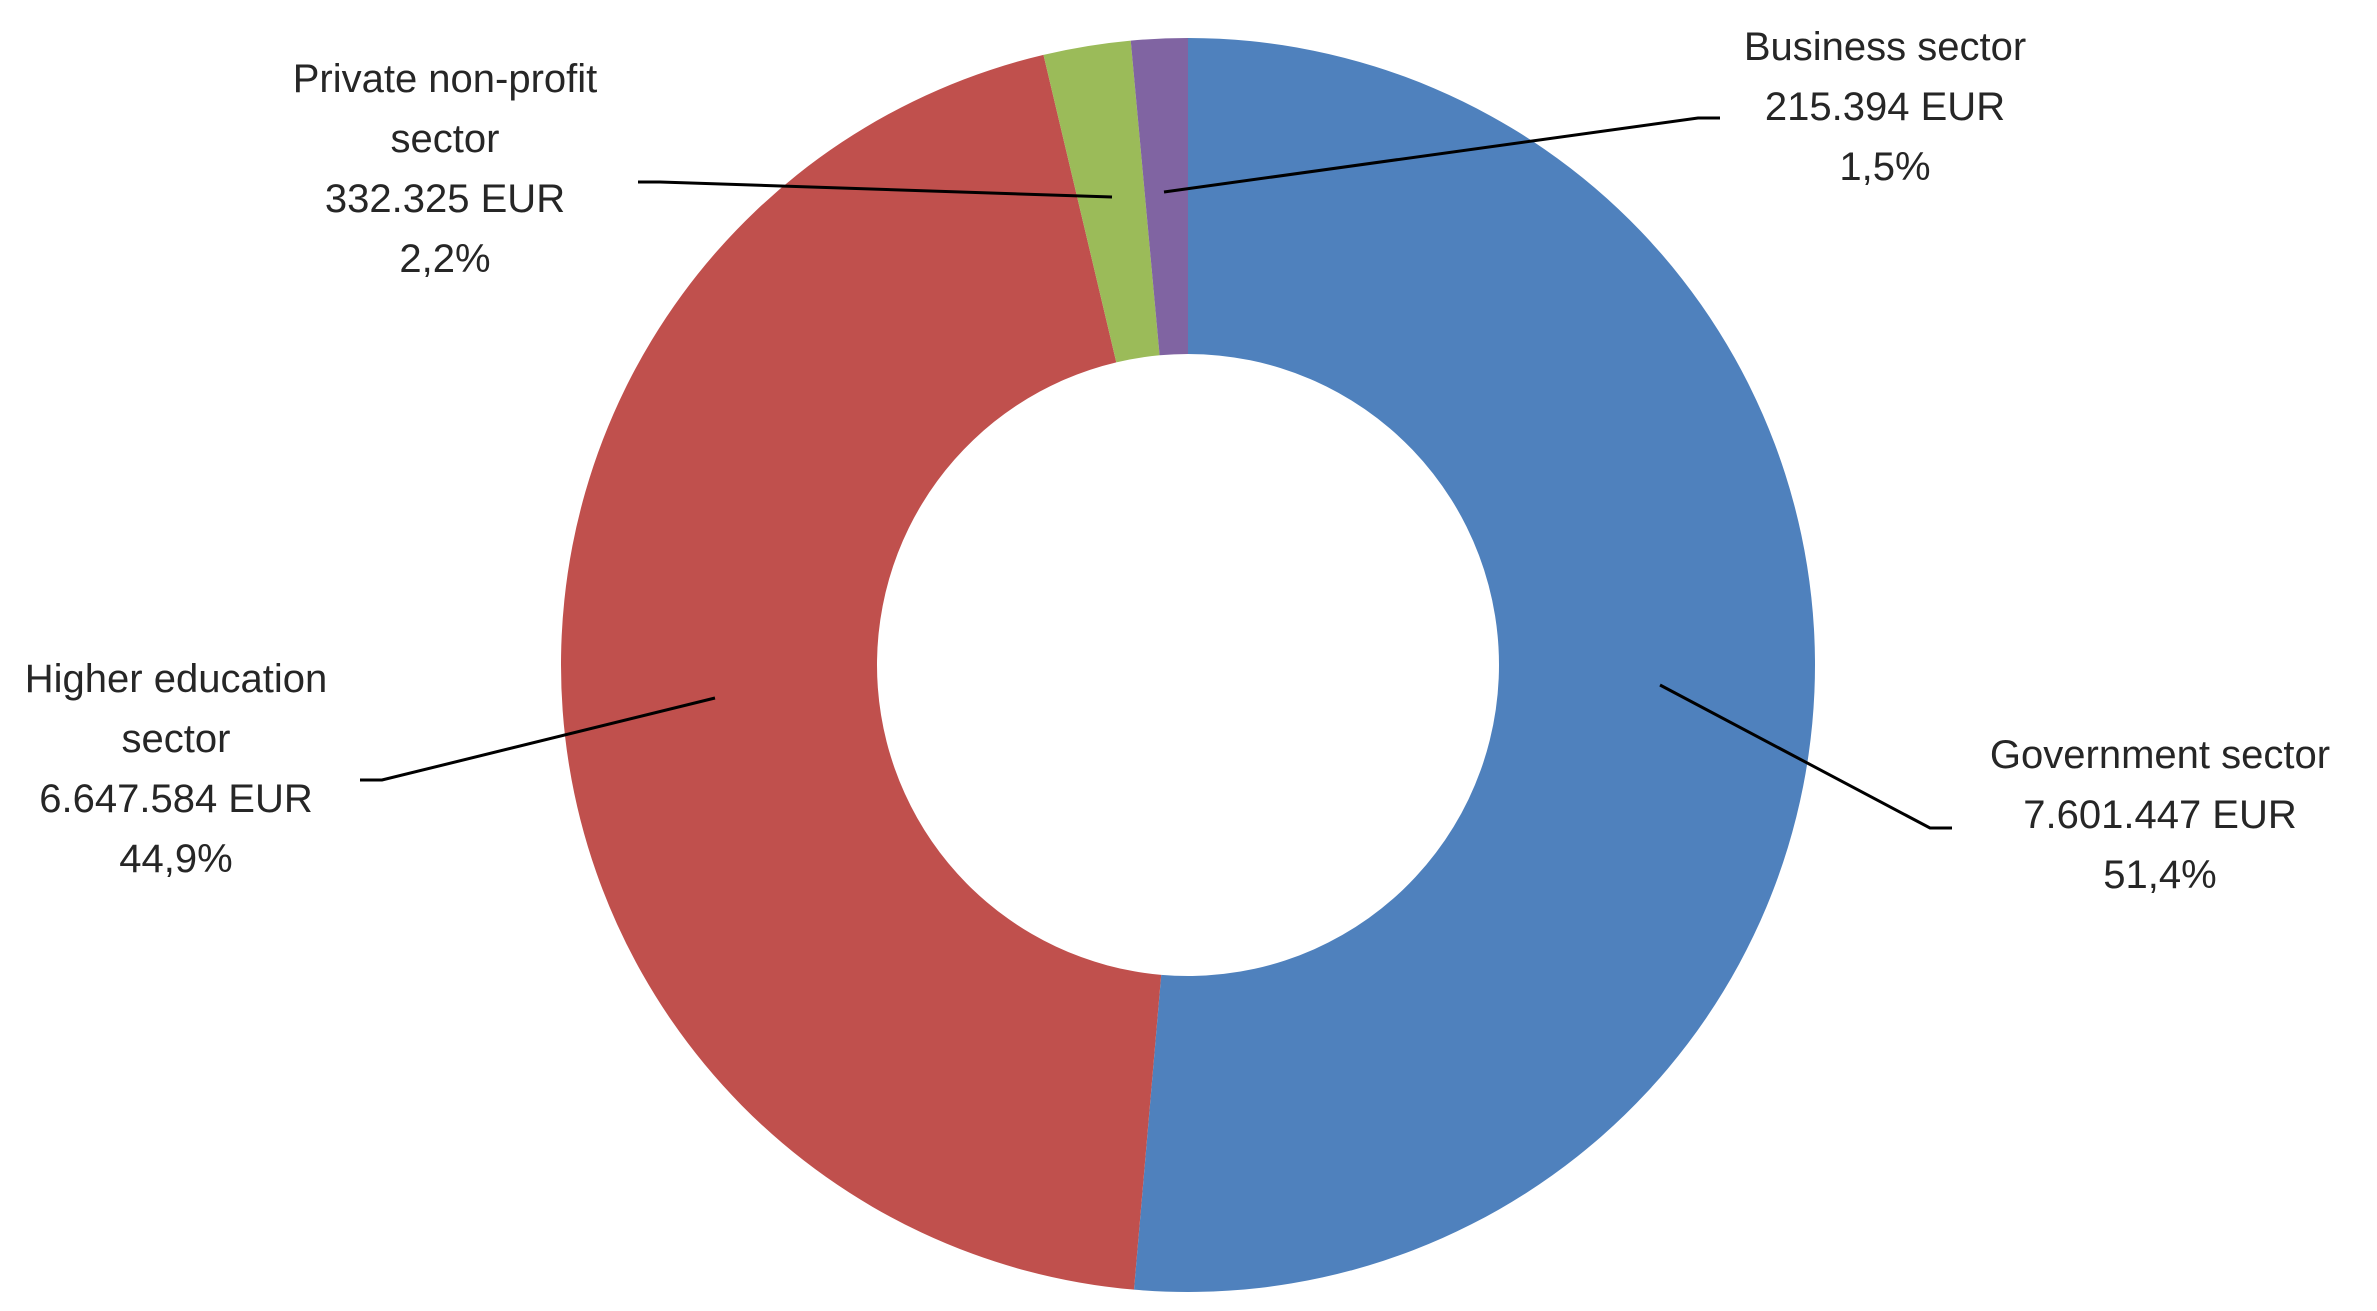  What do you see at coordinates (2159, 875) in the screenshot?
I see `data-label-line: 51,4%` at bounding box center [2159, 875].